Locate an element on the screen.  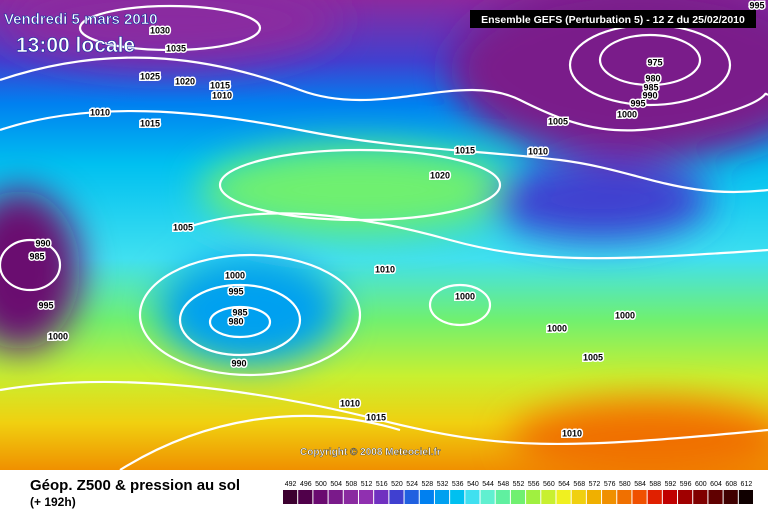
legend-label: 592 is located at coordinates (671, 484).